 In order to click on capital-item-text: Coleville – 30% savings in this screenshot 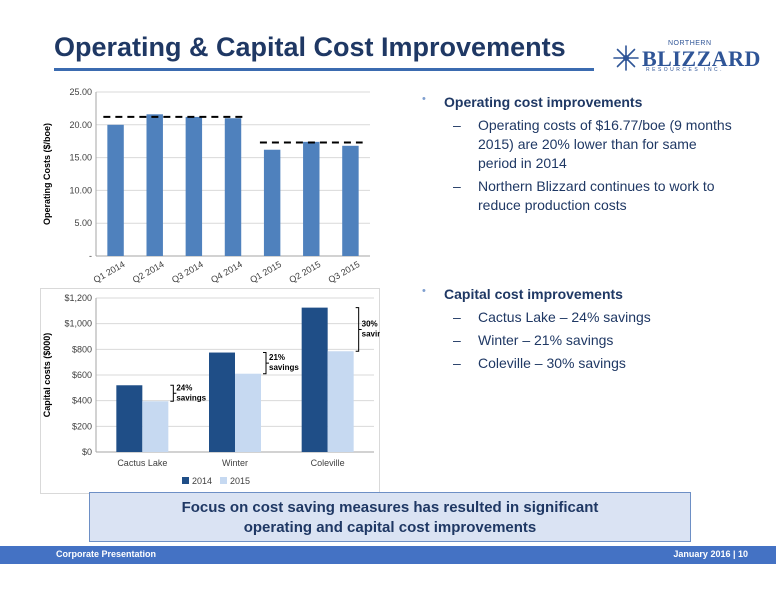, I will do `click(552, 363)`.